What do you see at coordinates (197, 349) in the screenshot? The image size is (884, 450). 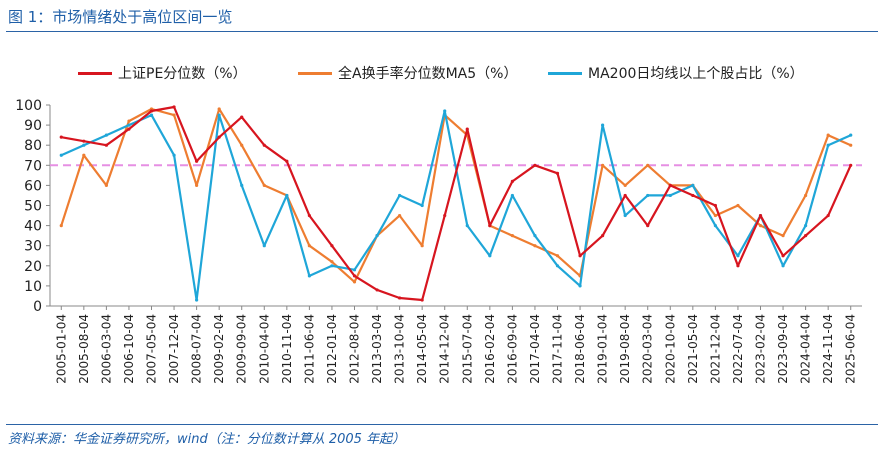 I see `x-tick-label: 2008-07-04` at bounding box center [197, 349].